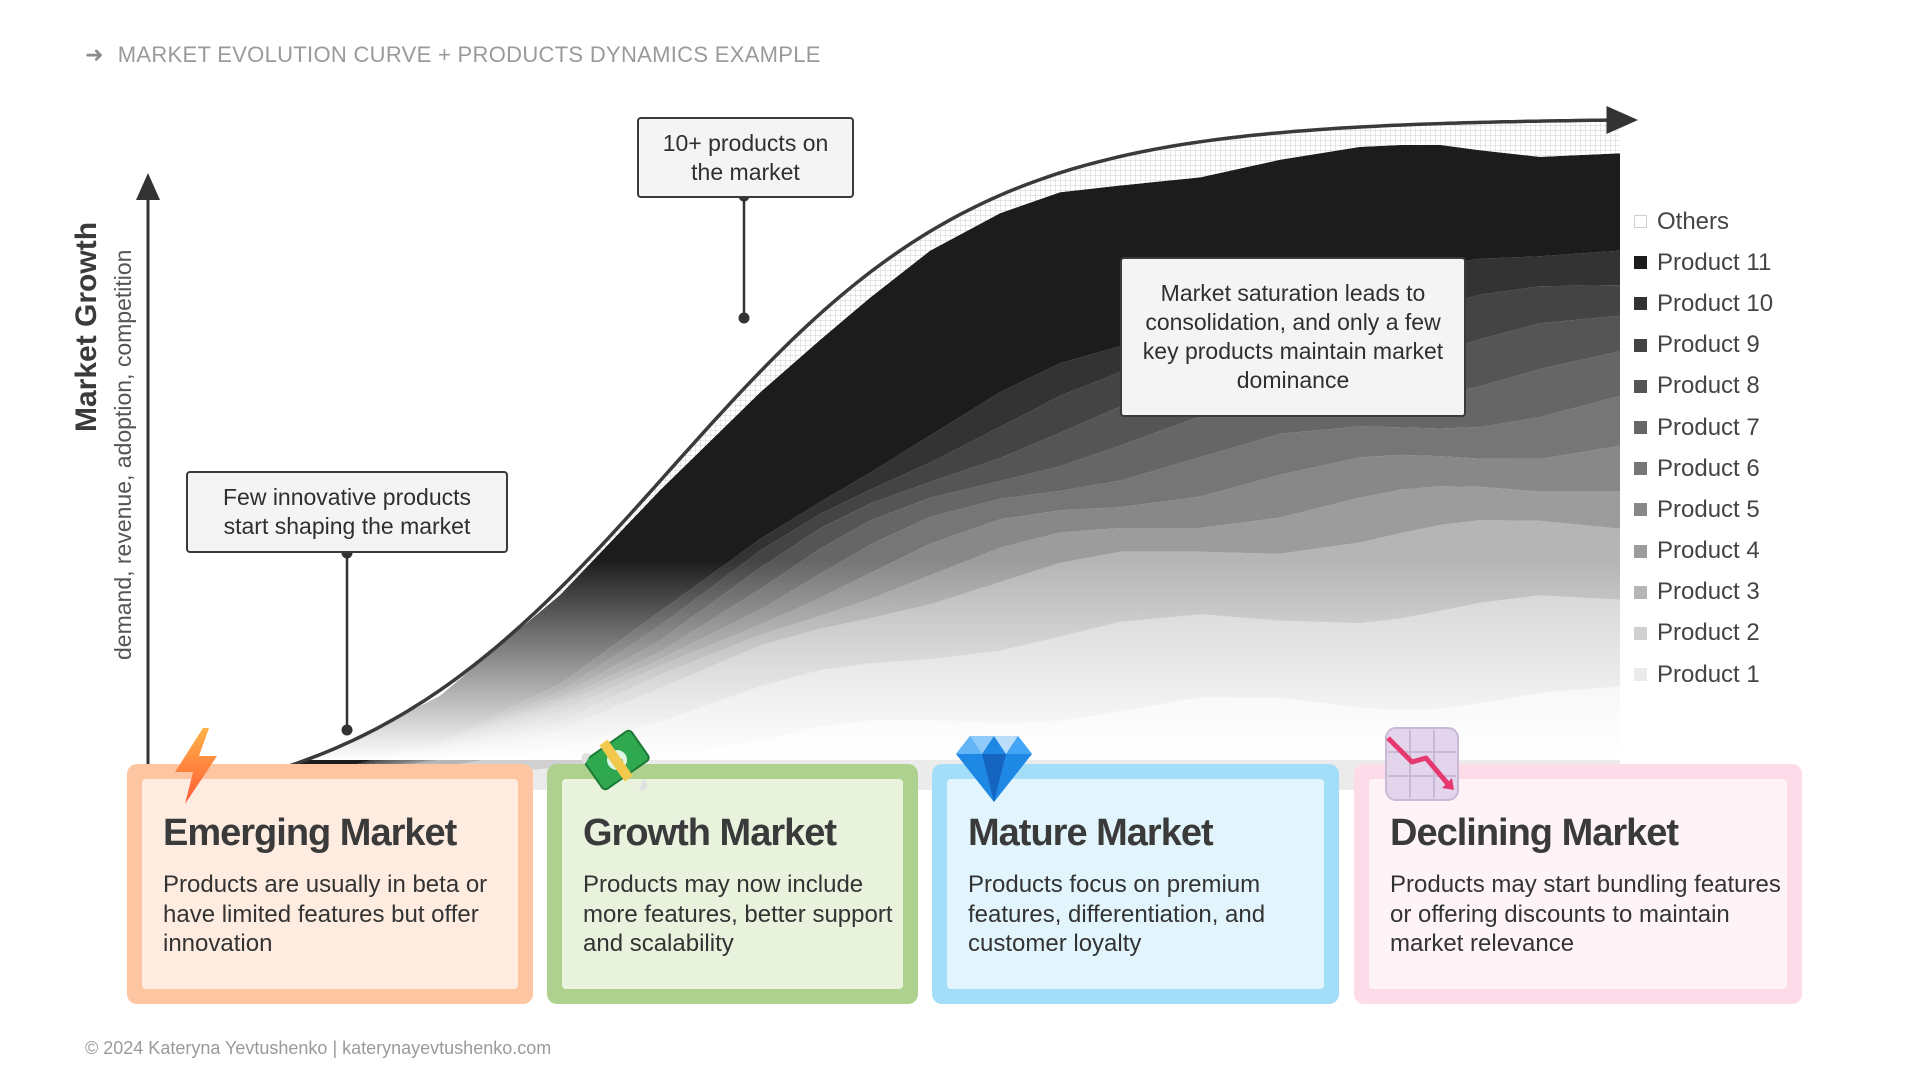 The width and height of the screenshot is (1919, 1079). Describe the element at coordinates (1708, 386) in the screenshot. I see `legend-label: Product 8` at that location.